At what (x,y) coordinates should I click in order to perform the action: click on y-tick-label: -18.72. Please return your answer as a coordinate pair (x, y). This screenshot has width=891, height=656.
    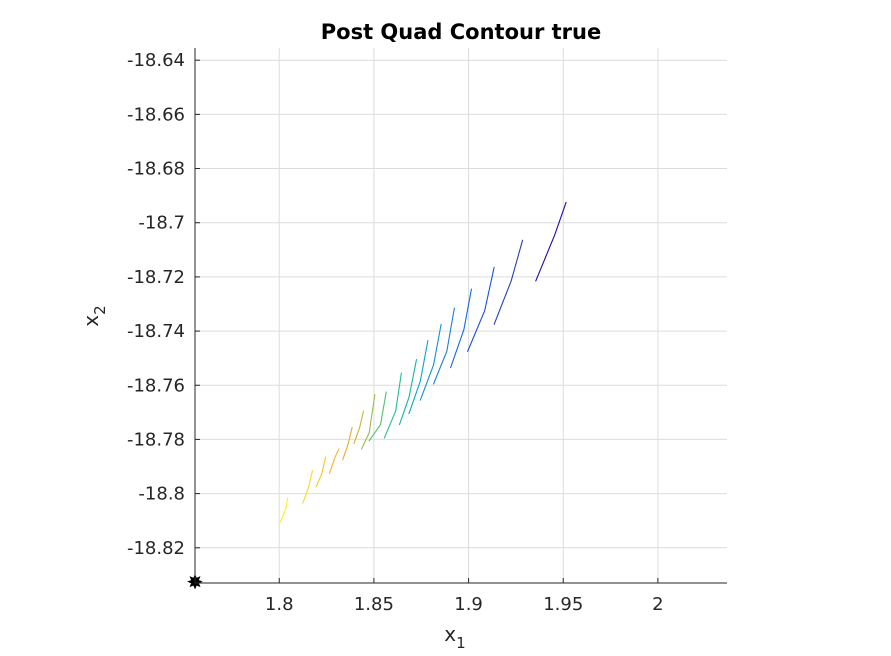
    Looking at the image, I should click on (156, 277).